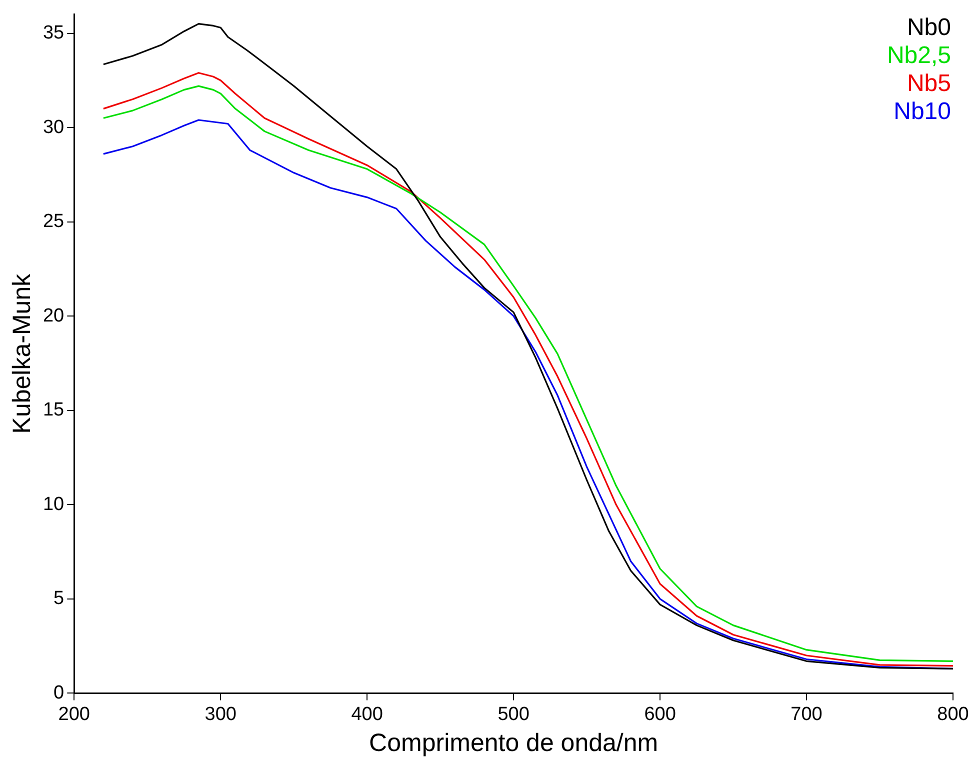 The height and width of the screenshot is (763, 979). What do you see at coordinates (59, 599) in the screenshot?
I see `y-tick-label: 5` at bounding box center [59, 599].